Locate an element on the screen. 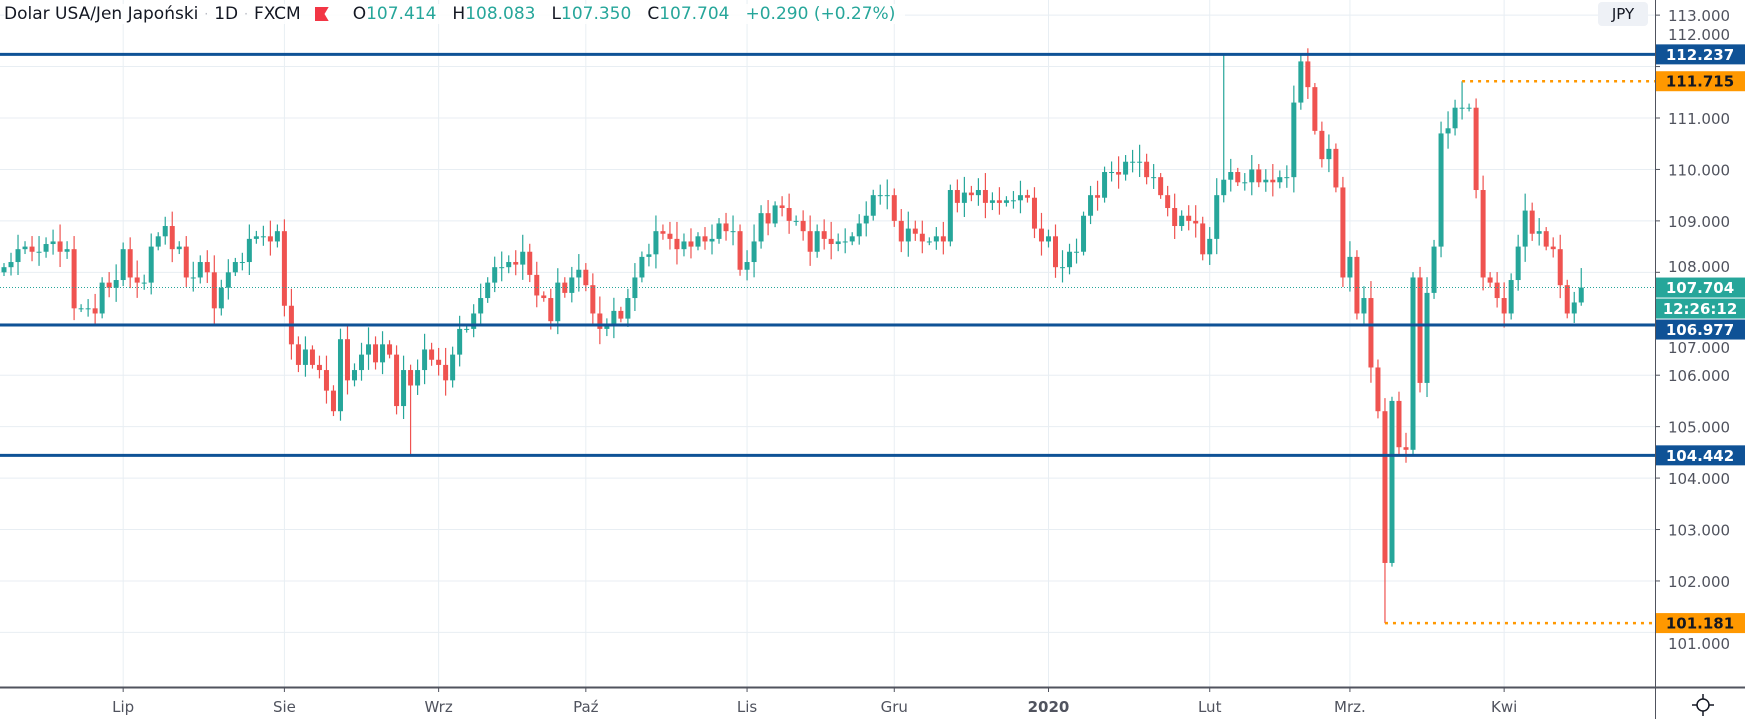 This screenshot has width=1745, height=719. symbol-name: Dolar USA/Jen Japoński is located at coordinates (101, 14).